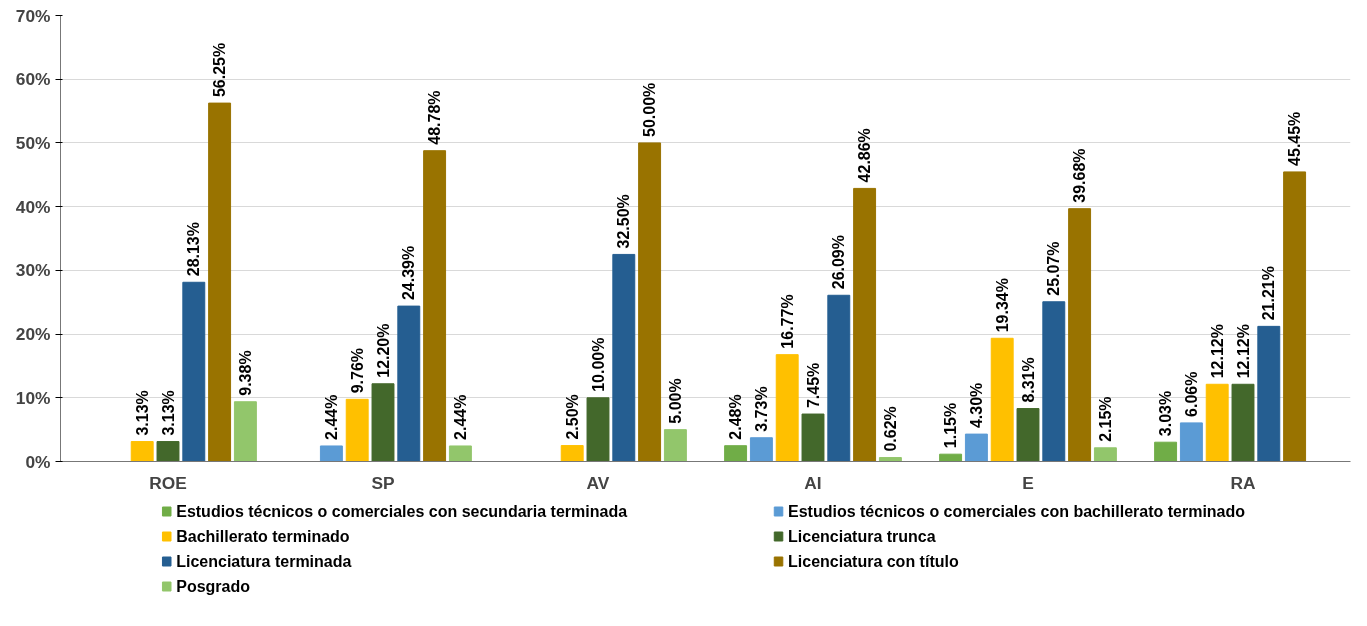  I want to click on data-label: 10.00%, so click(598, 364).